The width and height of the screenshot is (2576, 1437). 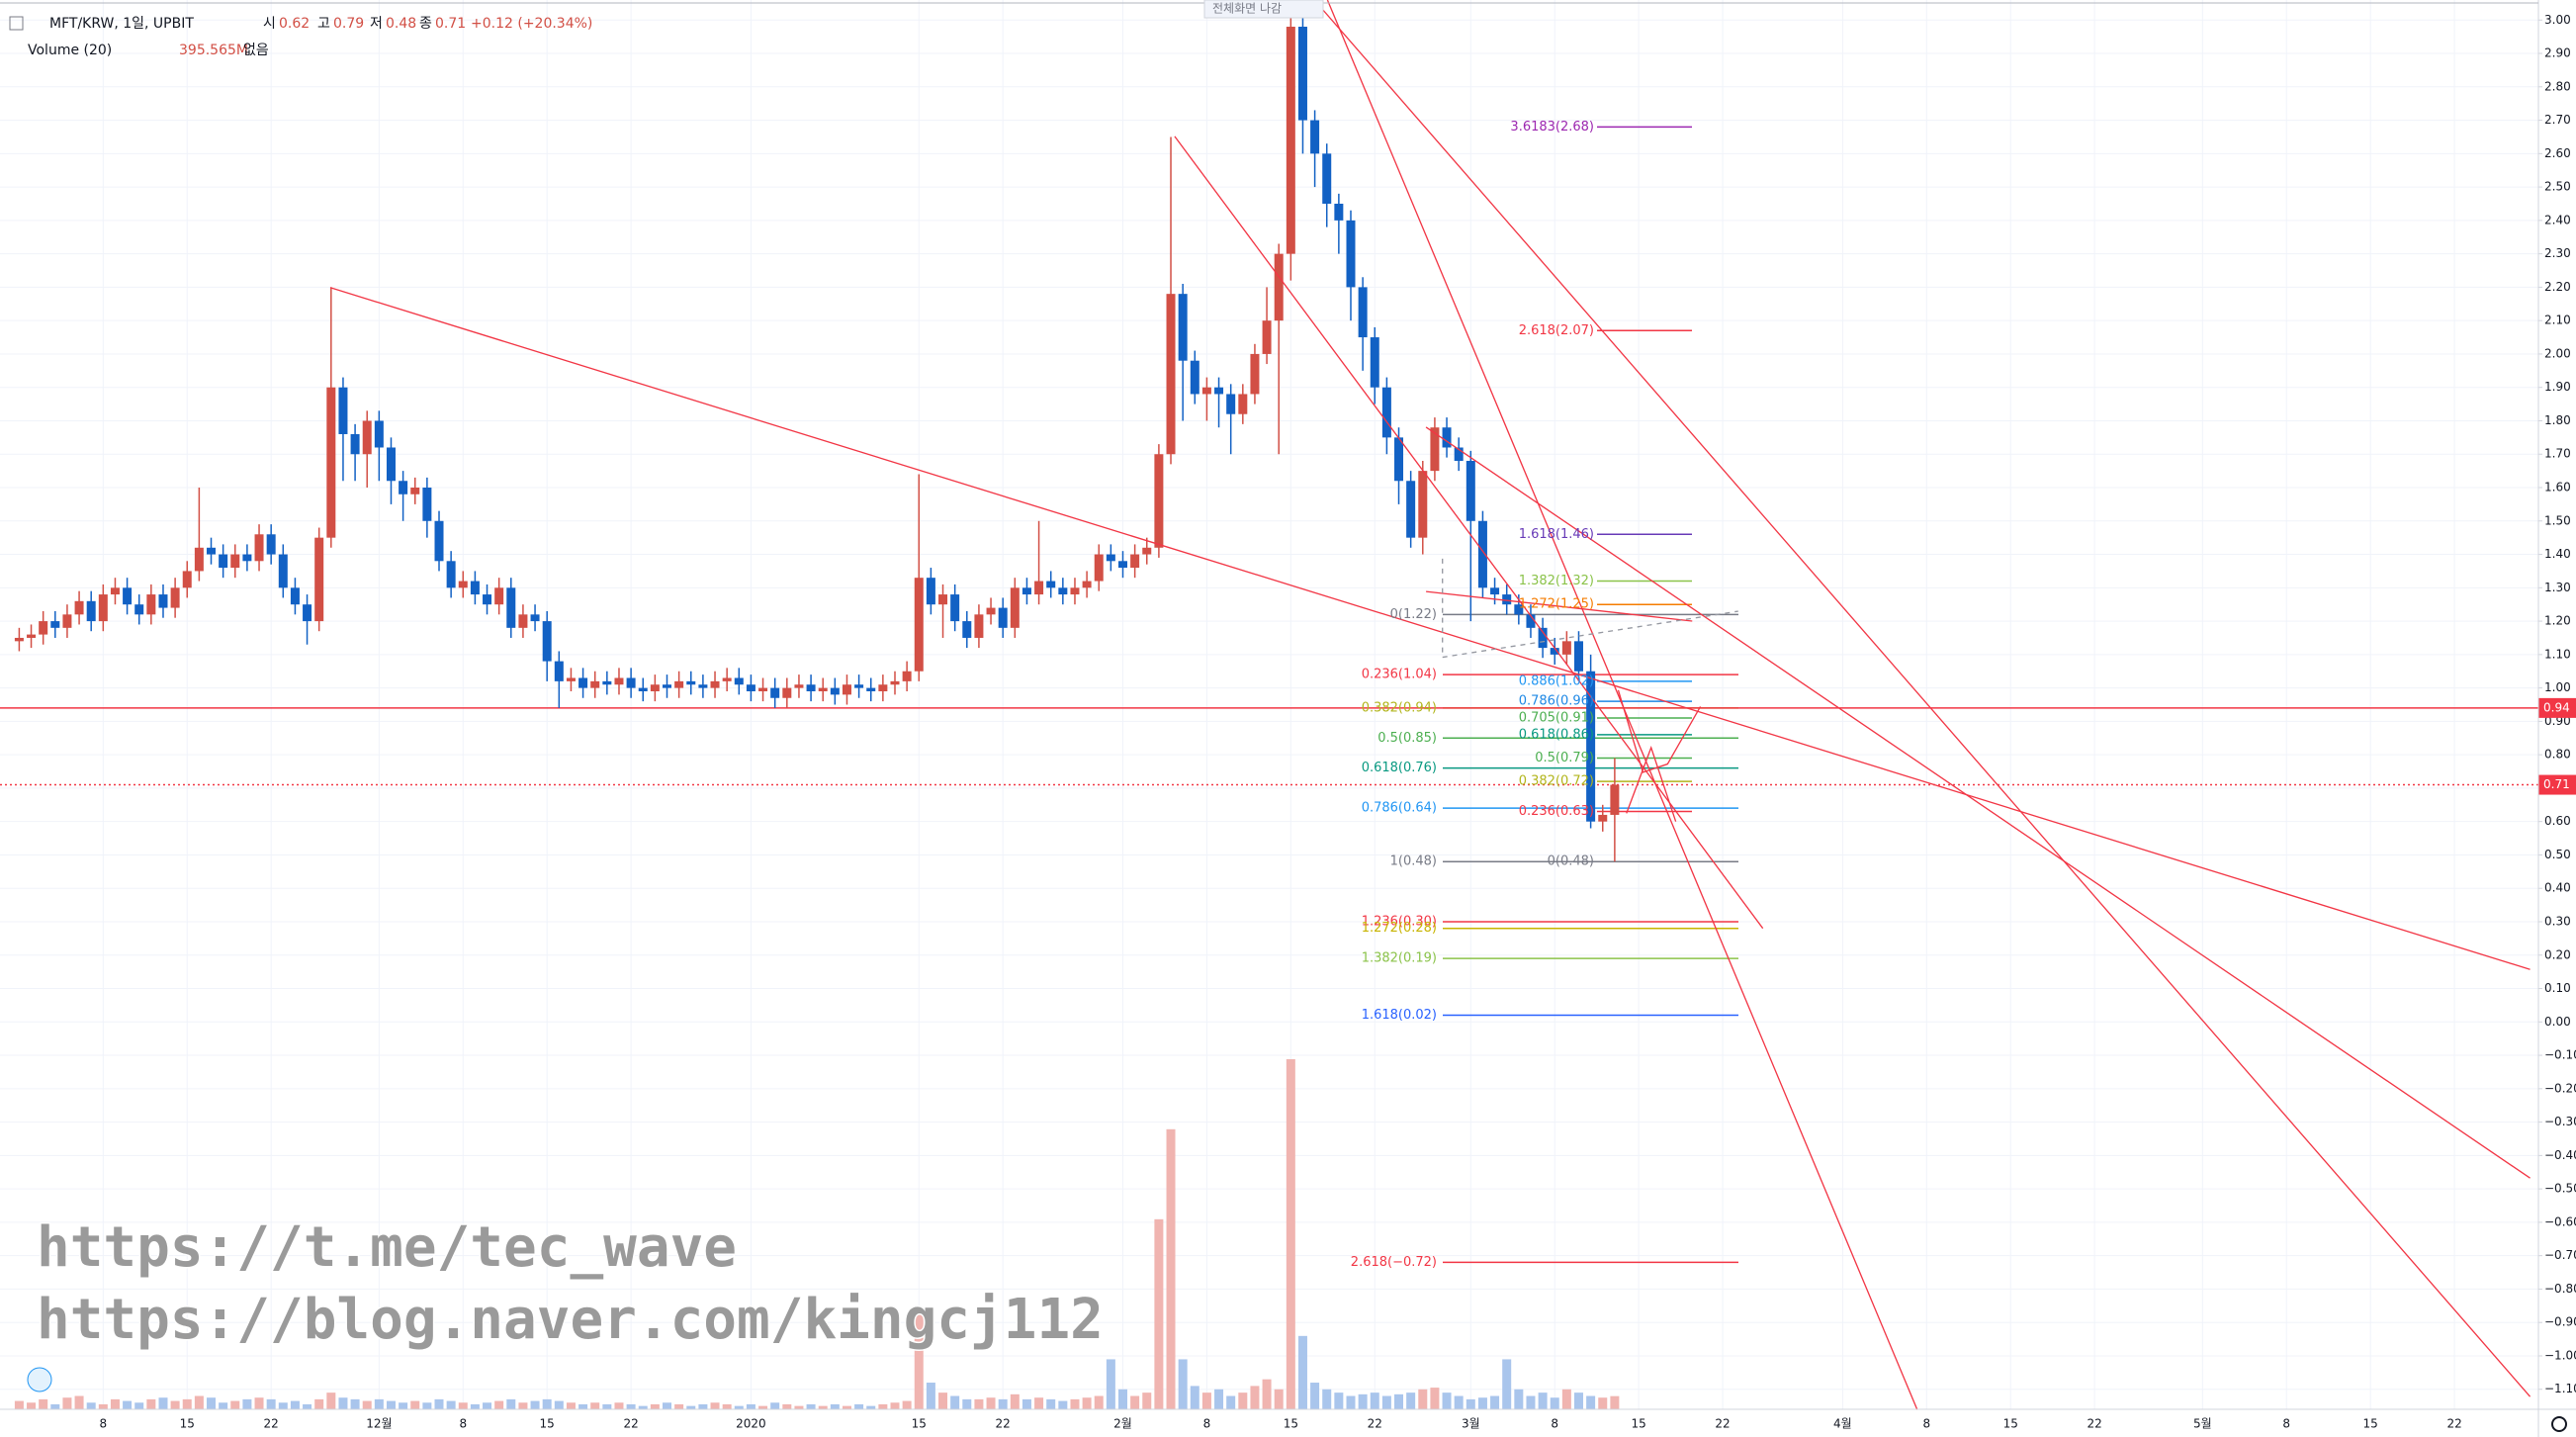 What do you see at coordinates (2557, 487) in the screenshot?
I see `y-tick-label: 1.60` at bounding box center [2557, 487].